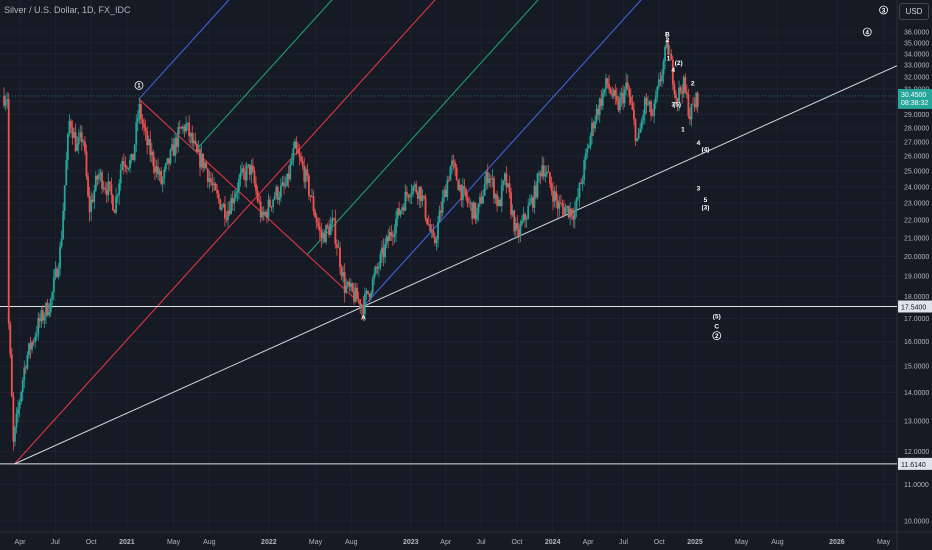 The width and height of the screenshot is (932, 550). Describe the element at coordinates (916, 54) in the screenshot. I see `price-tick-label: 34.0000` at that location.